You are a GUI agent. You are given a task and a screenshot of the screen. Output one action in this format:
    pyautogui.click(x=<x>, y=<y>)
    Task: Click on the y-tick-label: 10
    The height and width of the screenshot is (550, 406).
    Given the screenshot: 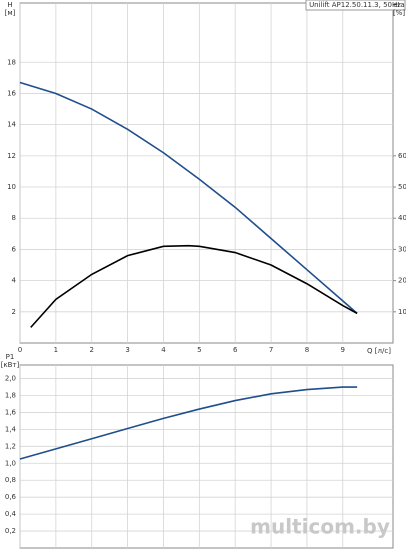 What is the action you would take?
    pyautogui.click(x=11, y=187)
    